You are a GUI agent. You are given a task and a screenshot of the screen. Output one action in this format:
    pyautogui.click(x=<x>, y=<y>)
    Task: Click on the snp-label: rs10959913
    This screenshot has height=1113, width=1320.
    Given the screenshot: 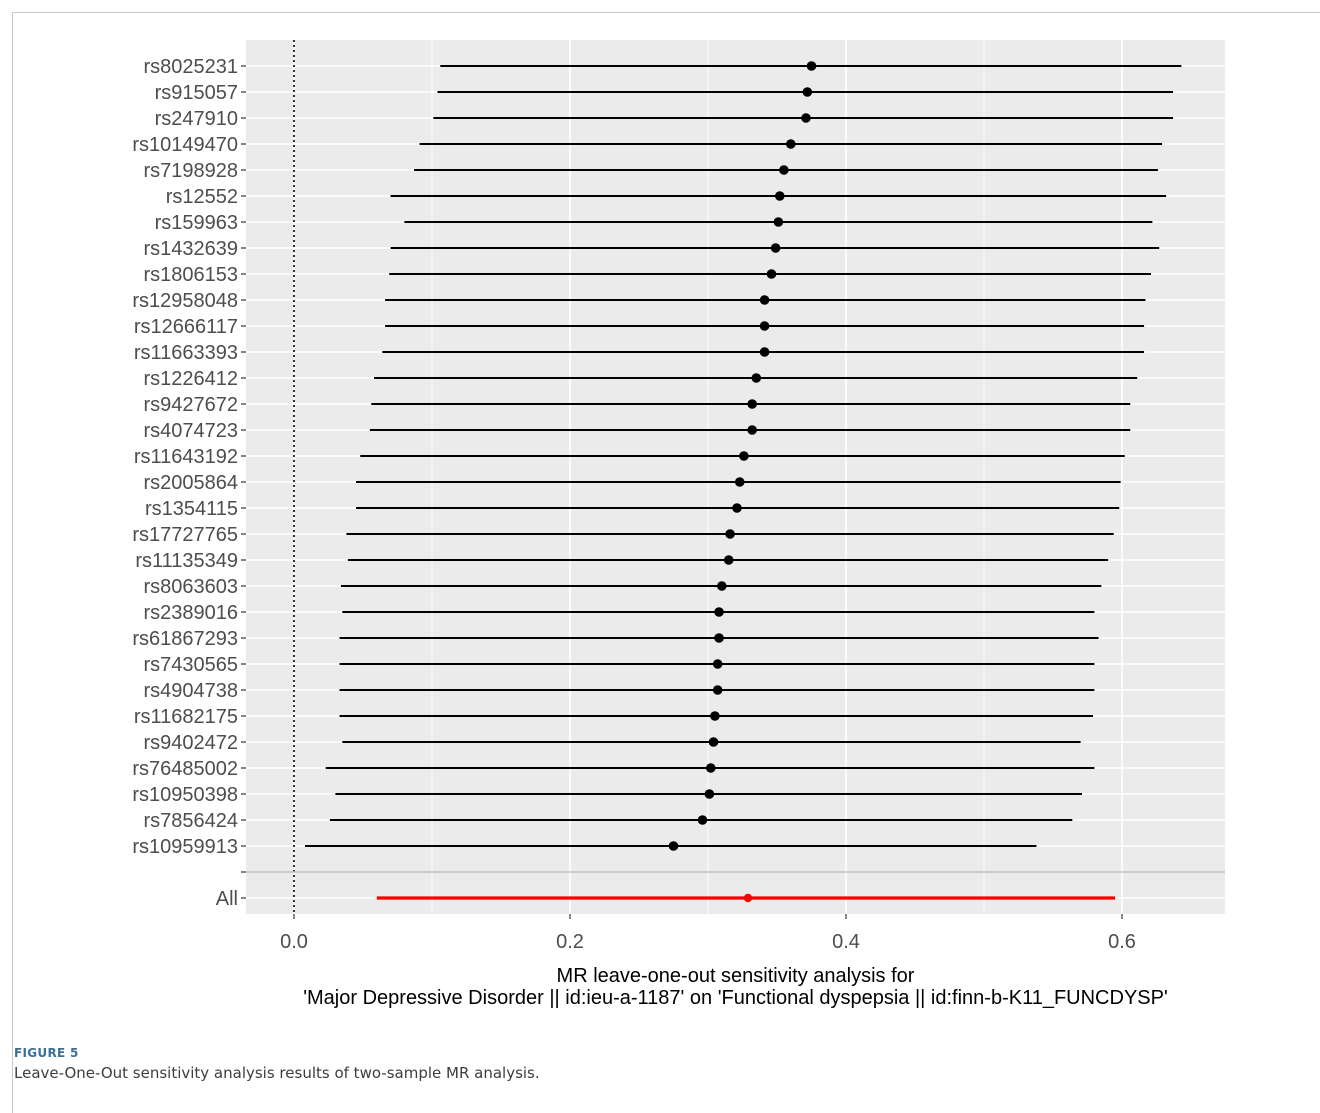 What is the action you would take?
    pyautogui.click(x=185, y=847)
    